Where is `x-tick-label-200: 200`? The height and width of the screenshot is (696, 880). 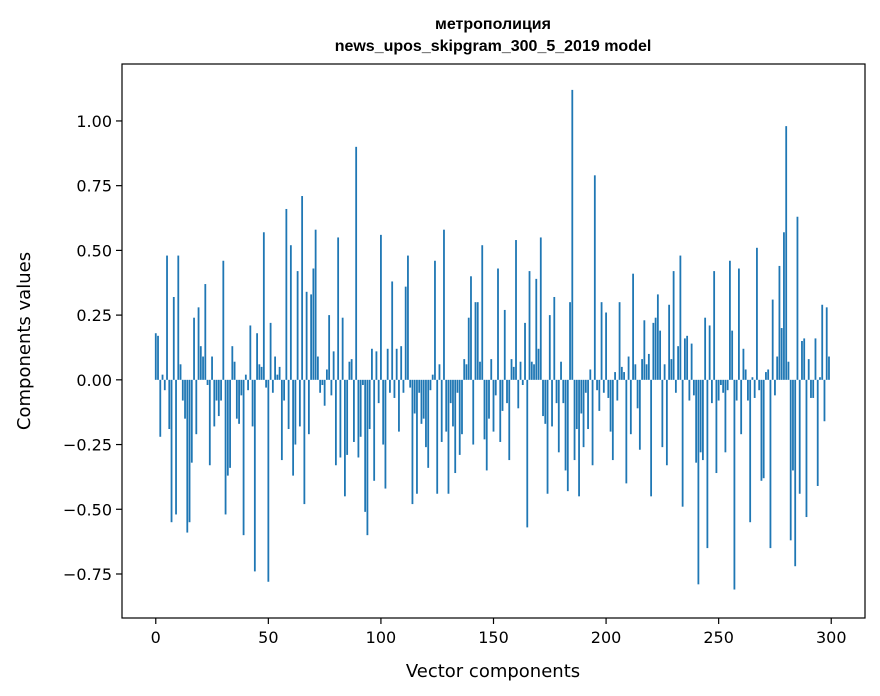 x-tick-label-200: 200 is located at coordinates (606, 637).